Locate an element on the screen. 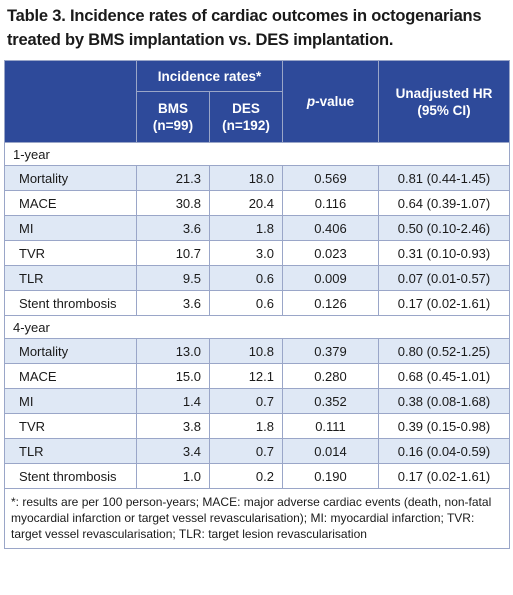  header-des: DES (n=192) is located at coordinates (246, 117).